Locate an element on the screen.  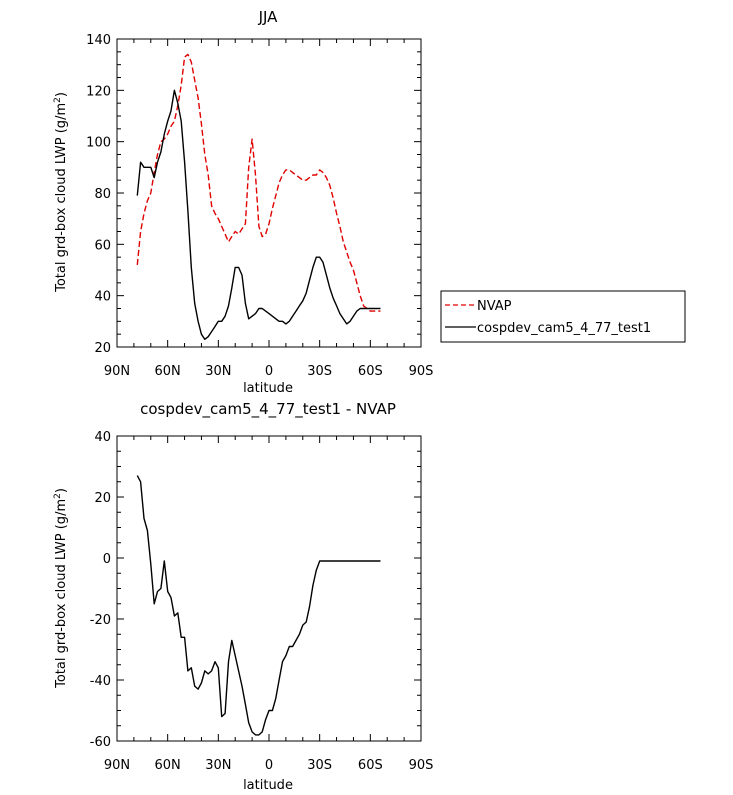
top-x-tick-label: 90S is located at coordinates (421, 371).